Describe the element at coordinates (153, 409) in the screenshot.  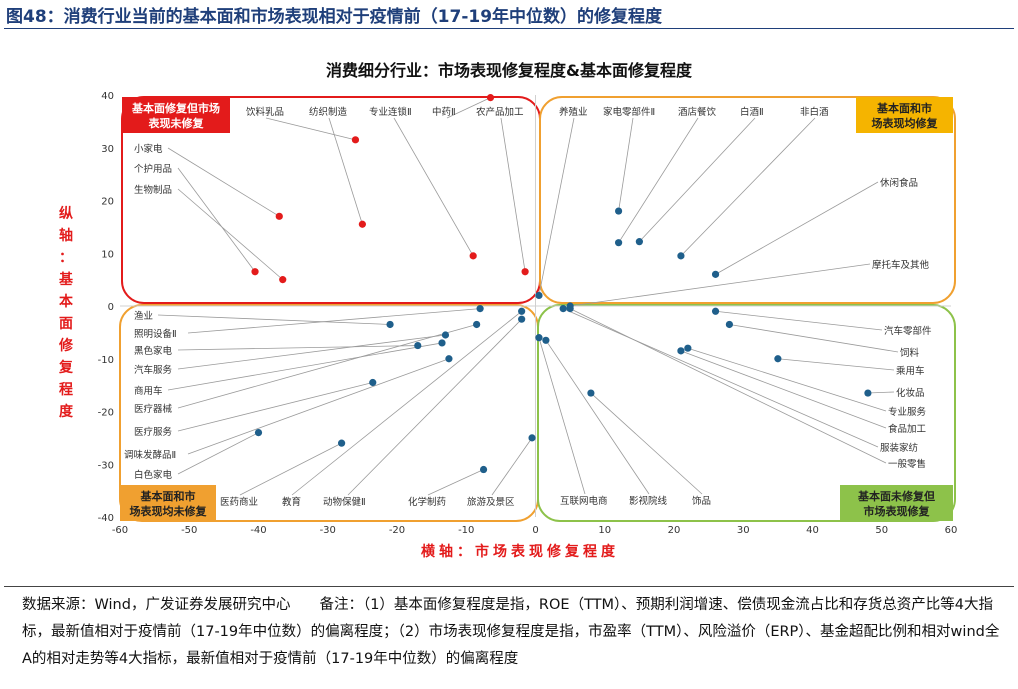
I see `point-label: 医疗器械` at that location.